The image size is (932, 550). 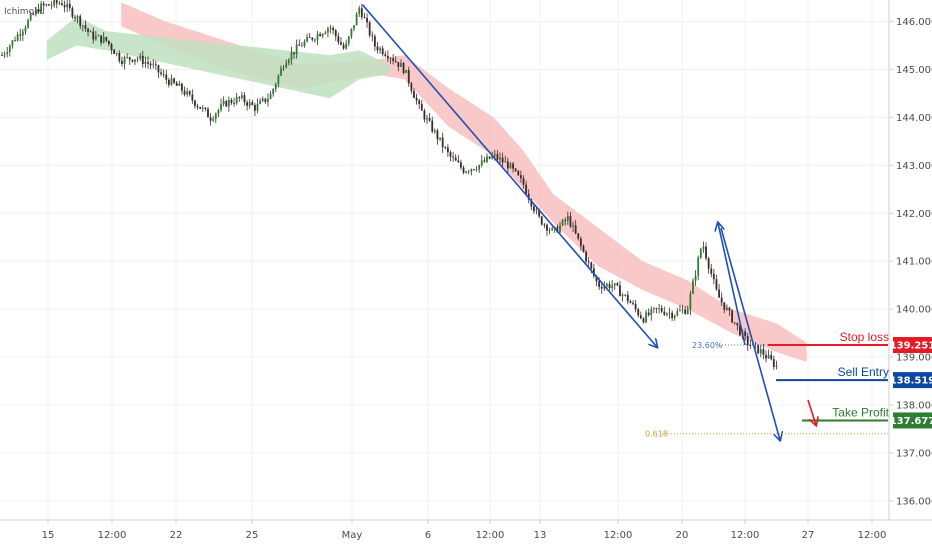 I want to click on y-tick-label: 144.000, so click(x=914, y=118).